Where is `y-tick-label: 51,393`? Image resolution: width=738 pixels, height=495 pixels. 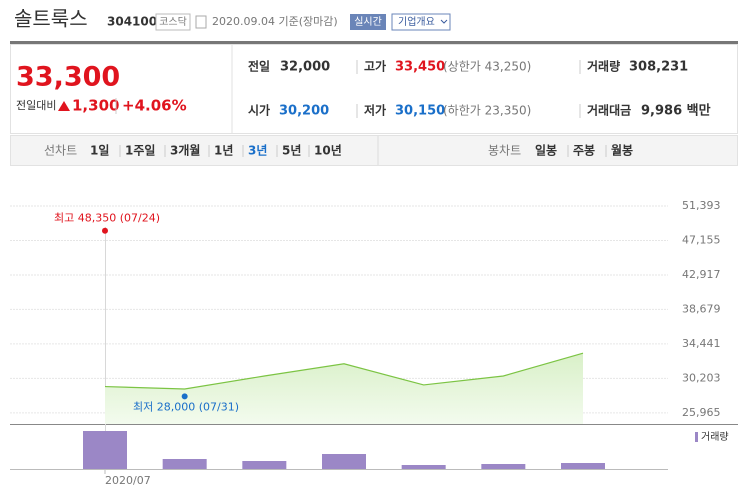 y-tick-label: 51,393 is located at coordinates (701, 205).